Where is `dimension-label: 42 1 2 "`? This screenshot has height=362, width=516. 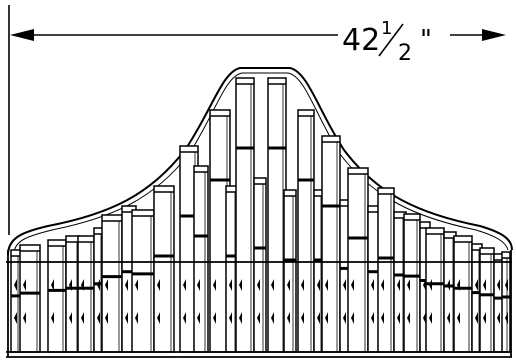
dimension-label: 42 1 2 " is located at coordinates (387, 42).